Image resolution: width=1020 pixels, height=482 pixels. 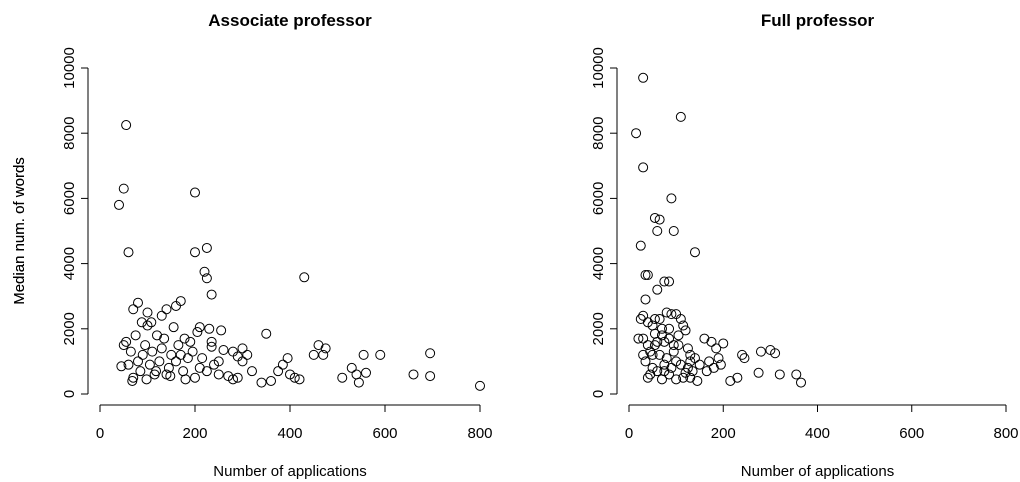 What do you see at coordinates (818, 20) in the screenshot?
I see `chart-title: Full professor` at bounding box center [818, 20].